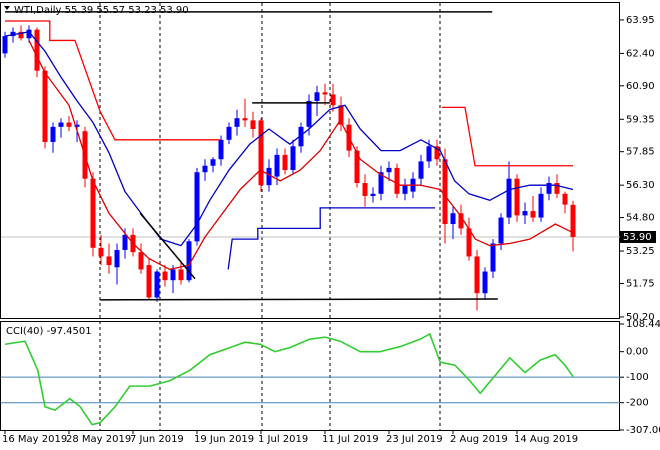 The image size is (660, 450). What do you see at coordinates (643, 324) in the screenshot?
I see `y-tick-label: 108.4497` at bounding box center [643, 324].